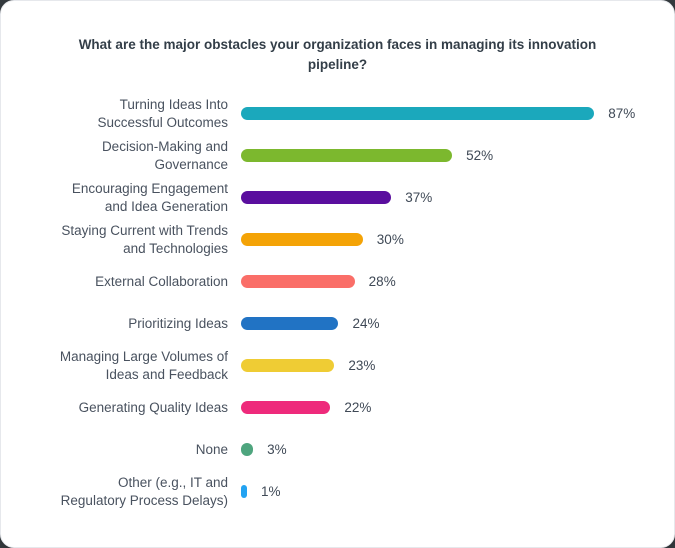  I want to click on bar-zone: 30%, so click(457, 239).